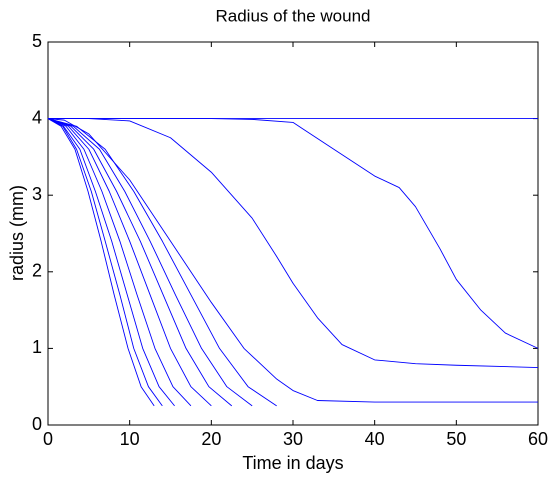  What do you see at coordinates (293, 439) in the screenshot?
I see `x-tick-label: 30` at bounding box center [293, 439].